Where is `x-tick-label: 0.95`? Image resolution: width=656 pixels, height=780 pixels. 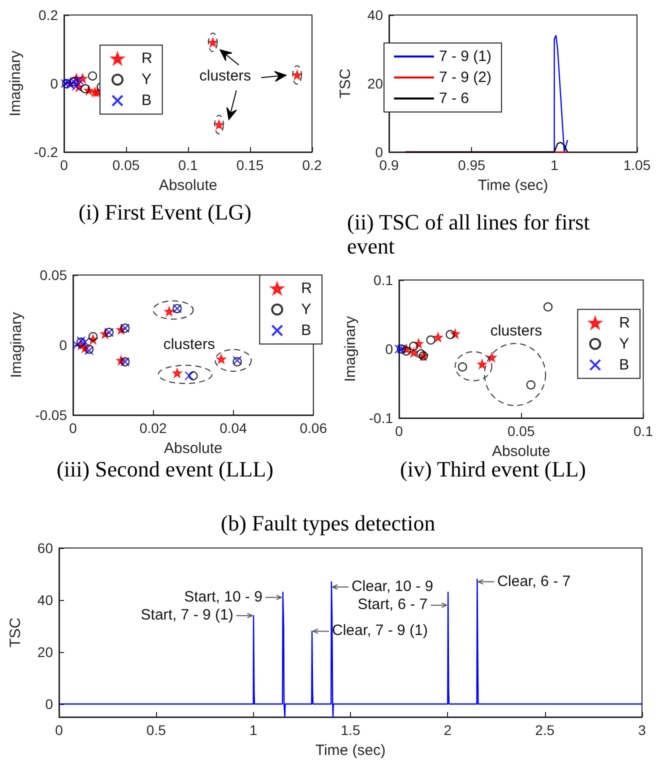
x-tick-label: 0.95 is located at coordinates (472, 165).